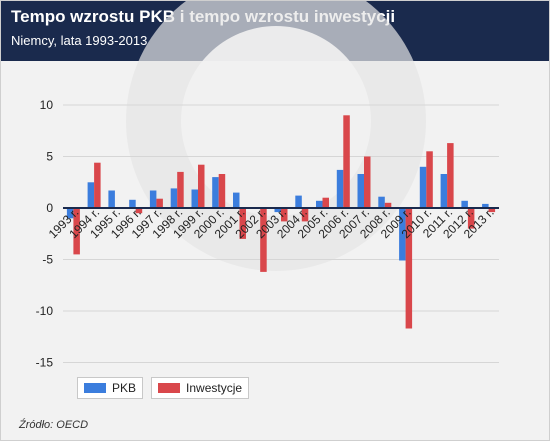  Describe the element at coordinates (45, 311) in the screenshot. I see `y-tick-label: -10` at that location.